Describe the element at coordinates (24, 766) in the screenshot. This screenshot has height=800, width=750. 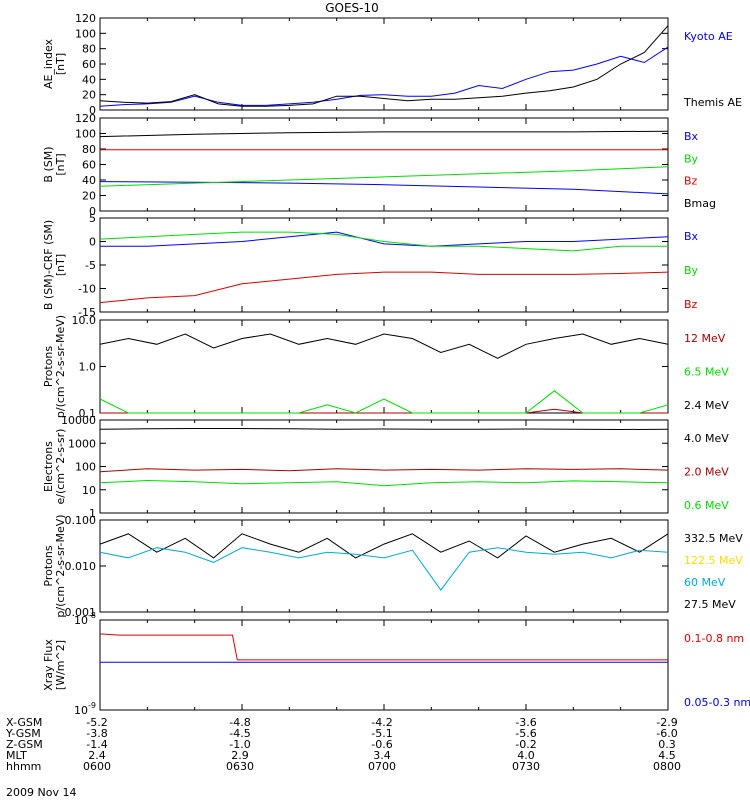
I see `footer-row-label: hhmm` at that location.